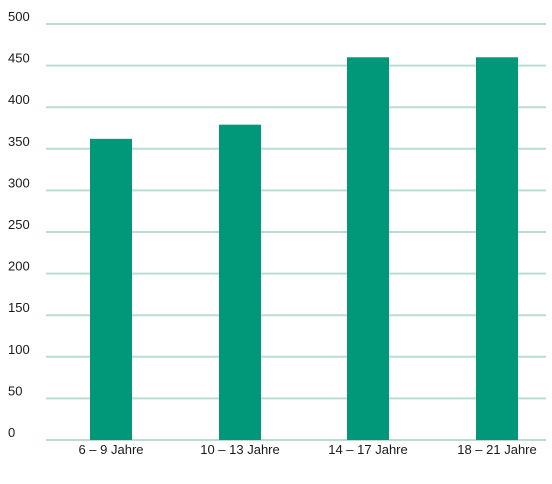 The height and width of the screenshot is (484, 552). Describe the element at coordinates (240, 449) in the screenshot. I see `x-category-label: 10 – 13 Jahre` at that location.